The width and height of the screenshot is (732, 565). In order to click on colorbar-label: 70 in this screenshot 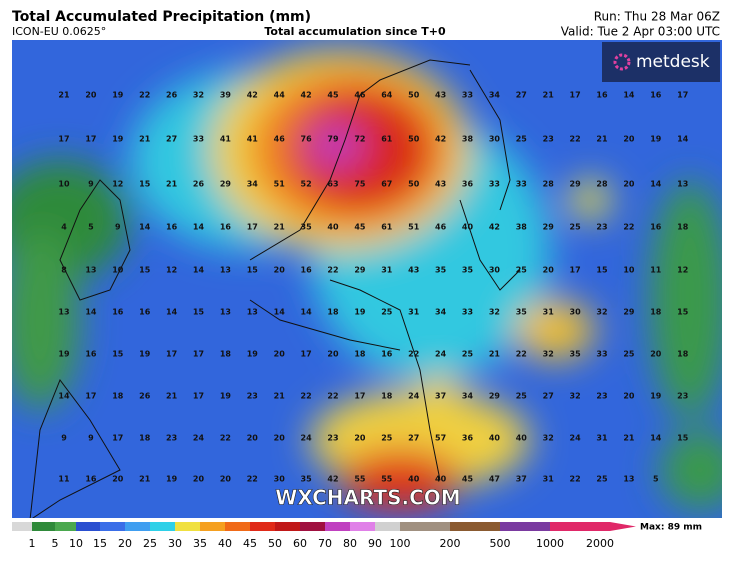, I will do `click(325, 543)`.